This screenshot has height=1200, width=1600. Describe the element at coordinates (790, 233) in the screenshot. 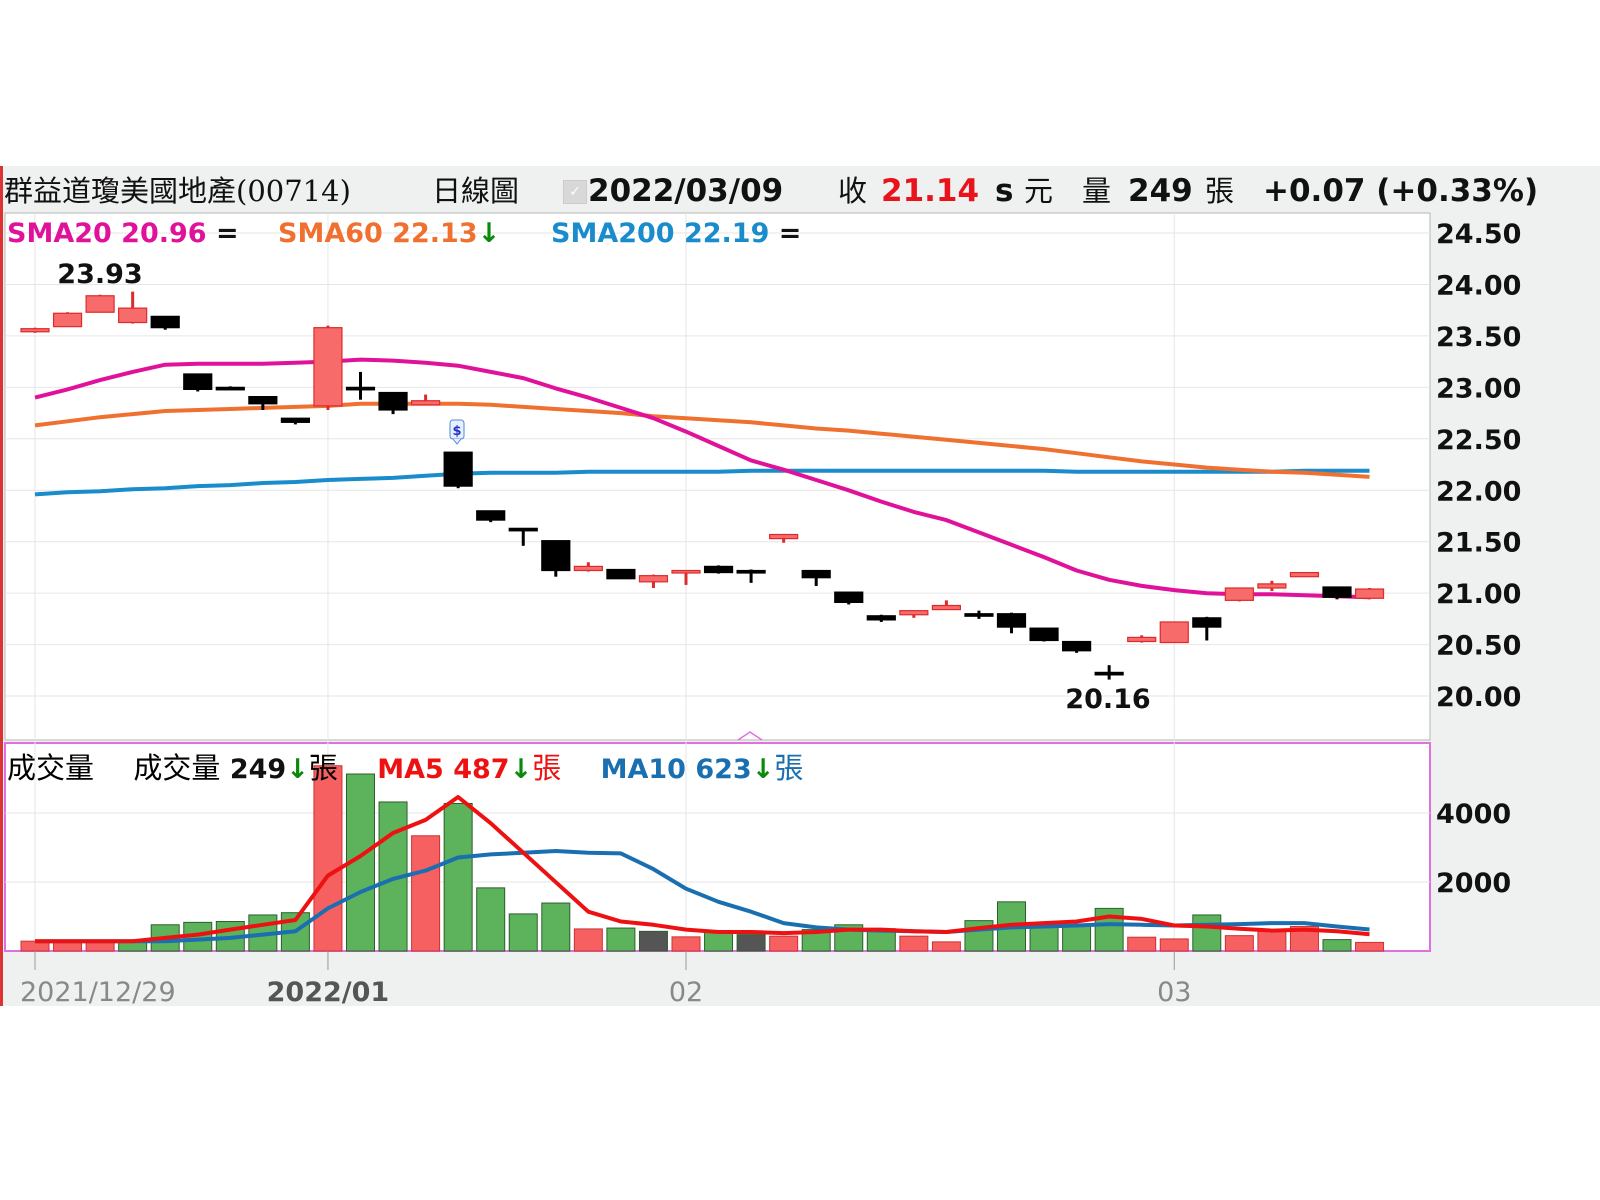

I see `sma200-trend: =` at that location.